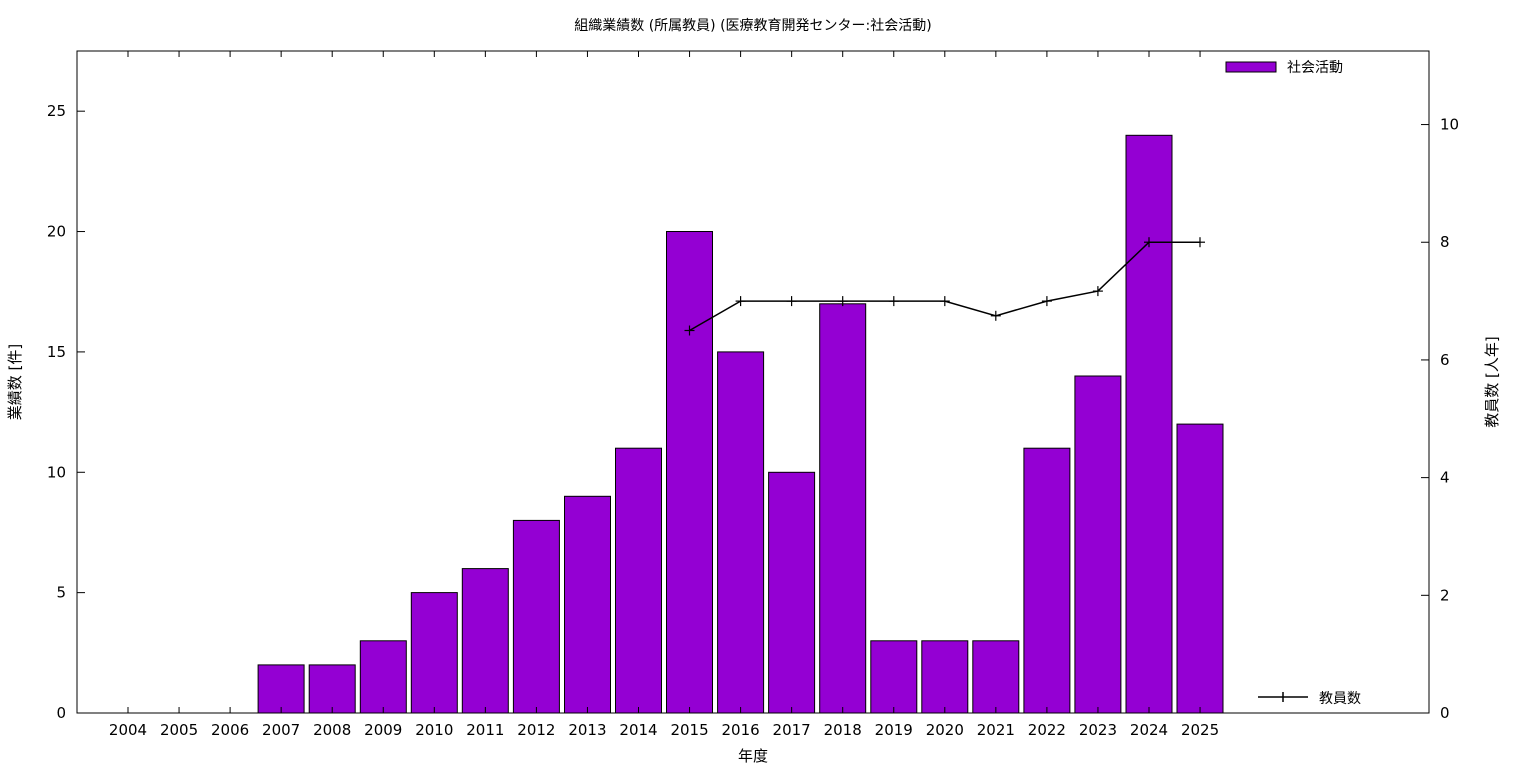 This screenshot has height=768, width=1536. I want to click on x-tick-label: 2005, so click(179, 730).